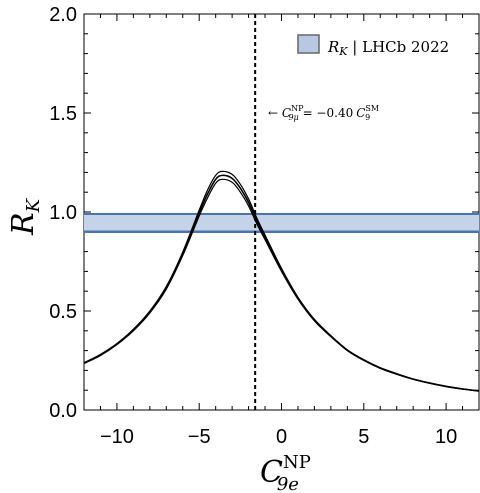  What do you see at coordinates (63, 213) in the screenshot?
I see `y-tick-label: 1.0` at bounding box center [63, 213].